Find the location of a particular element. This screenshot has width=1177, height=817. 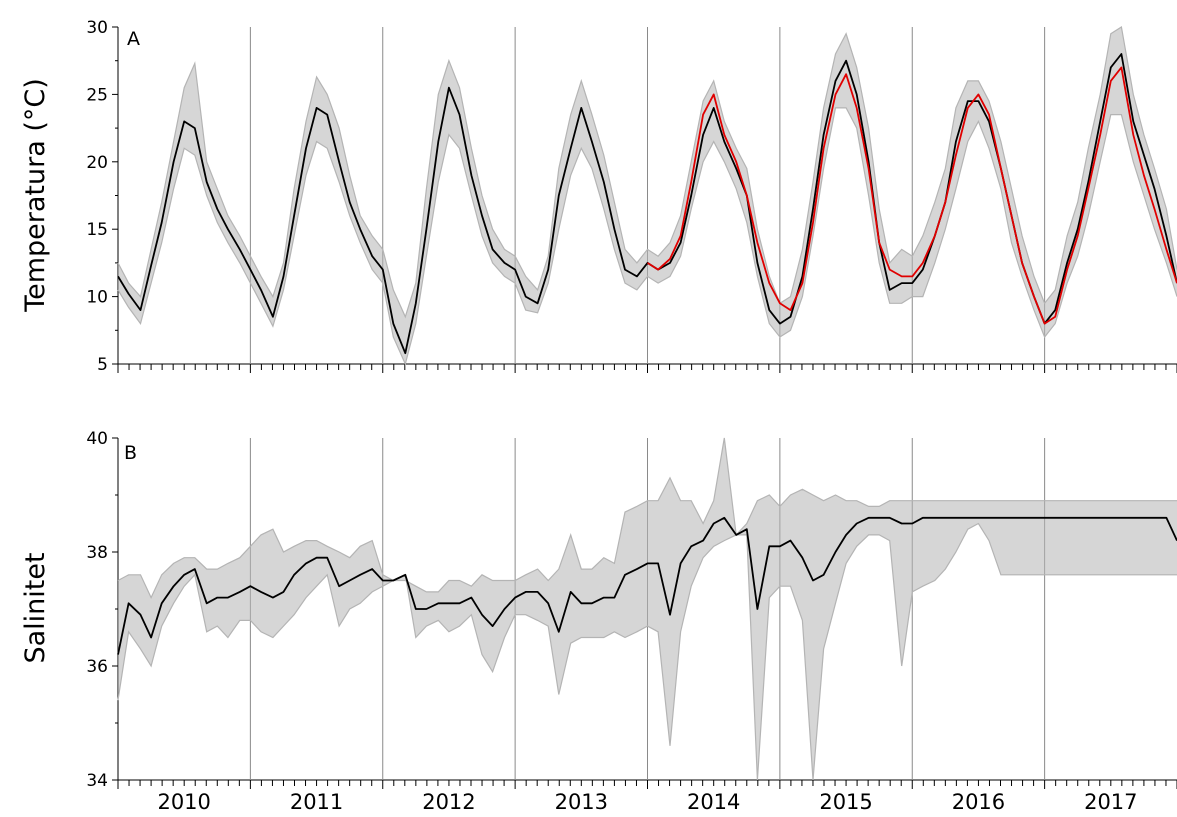

year-label: 2015 is located at coordinates (845, 802).